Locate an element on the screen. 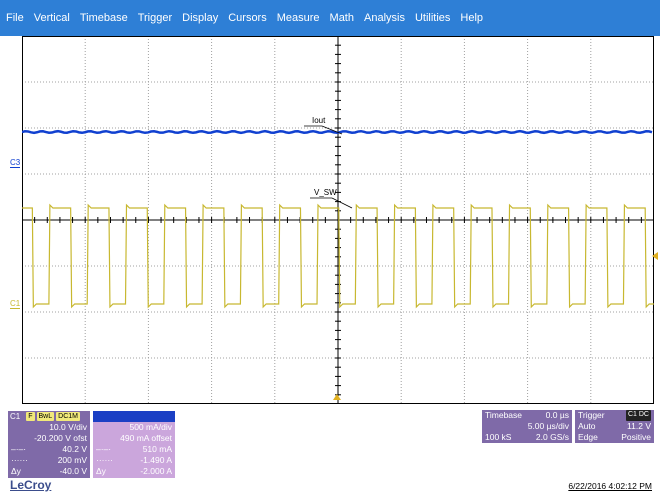  menu-analysis: Analysis is located at coordinates (384, 18).